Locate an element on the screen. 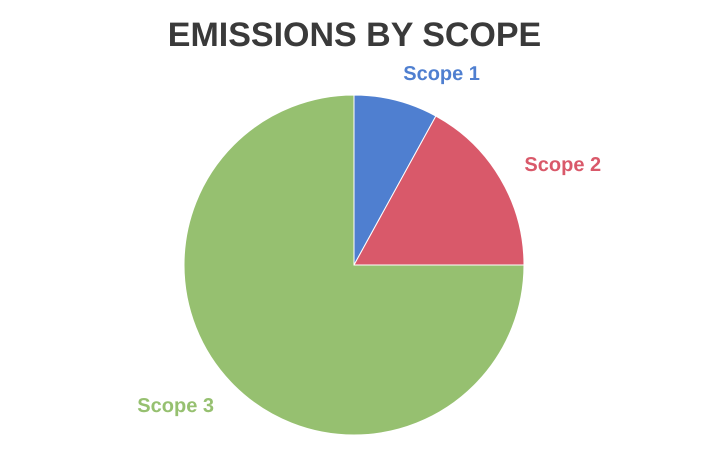 This screenshot has width=709, height=454. slice-label: Scope 1 is located at coordinates (441, 74).